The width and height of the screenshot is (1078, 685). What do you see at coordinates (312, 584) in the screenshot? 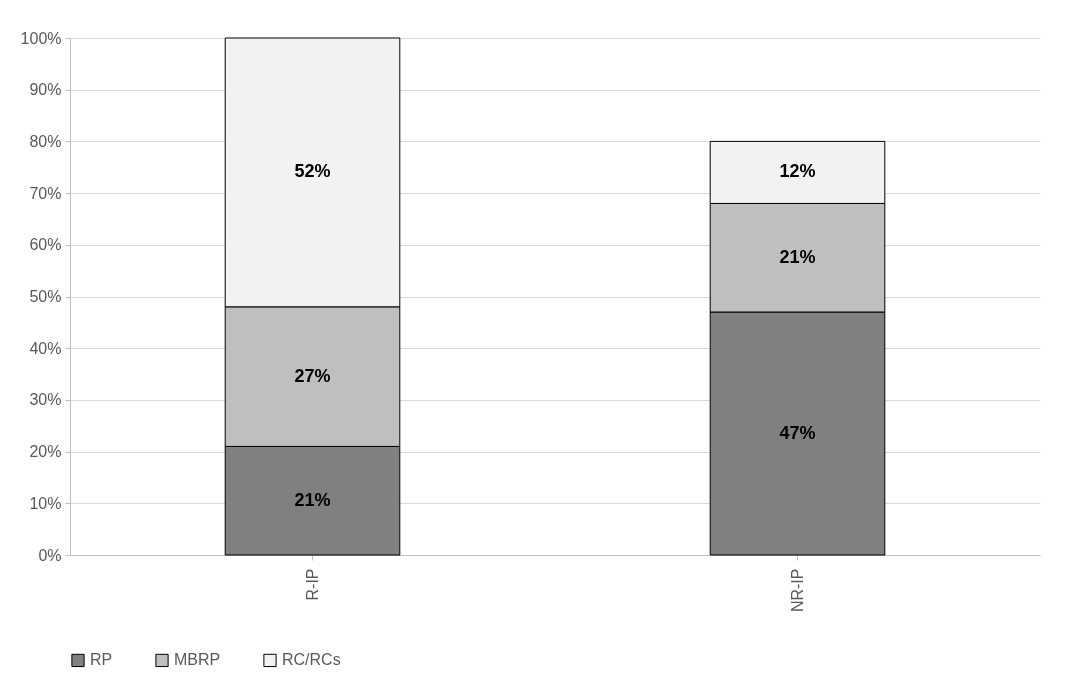
I see `x-tick-label: R-IP` at bounding box center [312, 584].